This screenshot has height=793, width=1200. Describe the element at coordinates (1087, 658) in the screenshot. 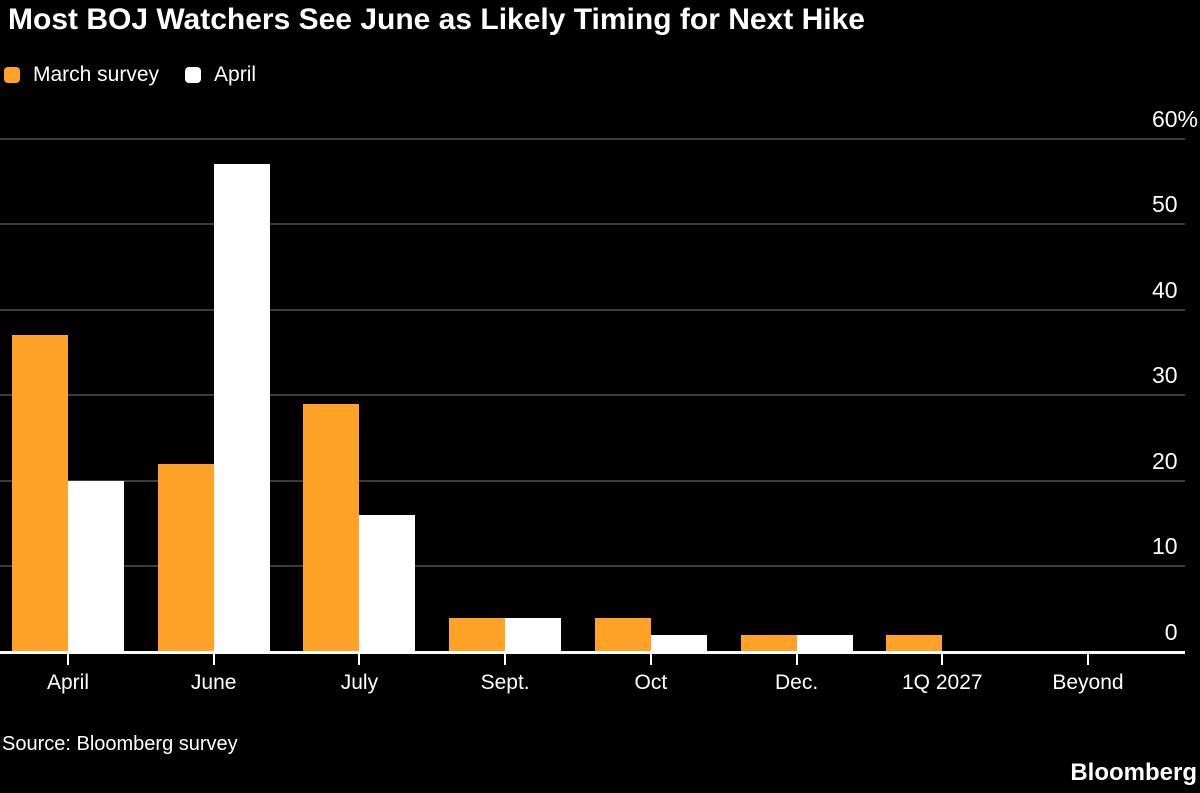

I see `x-tick-beyond` at that location.